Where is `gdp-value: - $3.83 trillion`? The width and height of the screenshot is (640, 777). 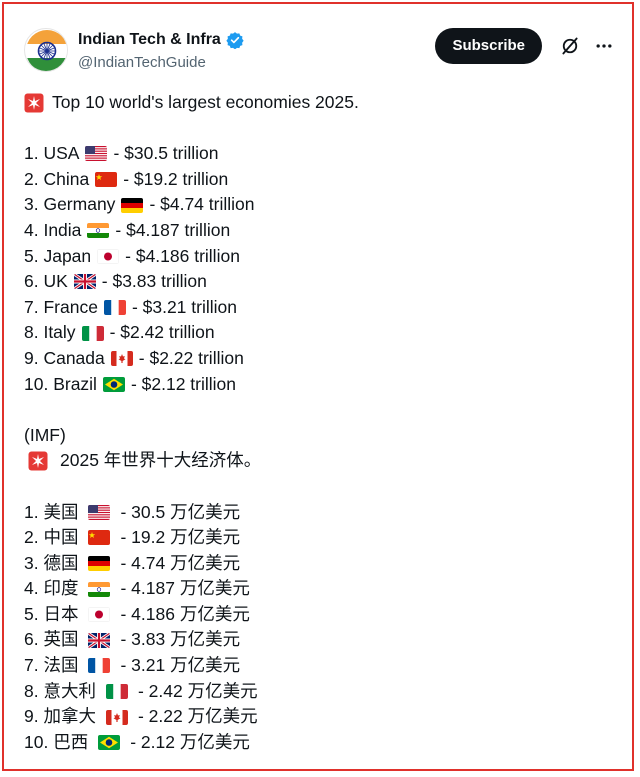
gdp-value: - $3.83 trillion is located at coordinates (154, 281).